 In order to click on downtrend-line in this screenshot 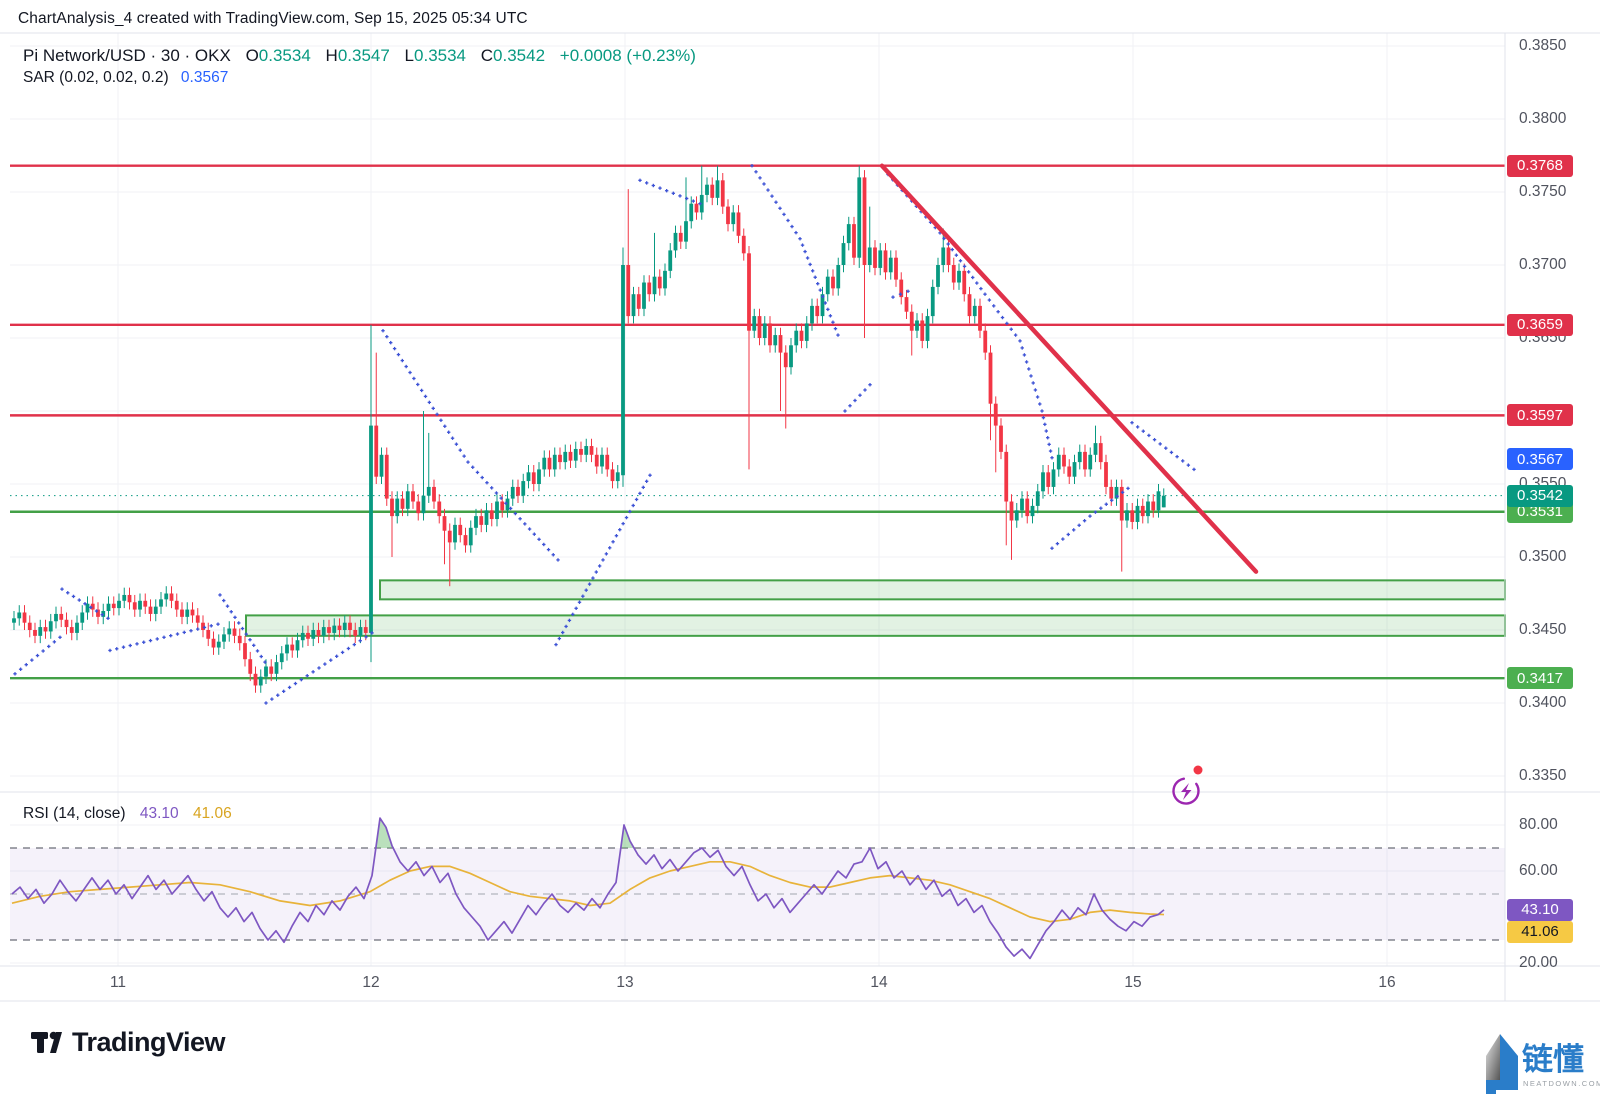, I will do `click(1069, 368)`.